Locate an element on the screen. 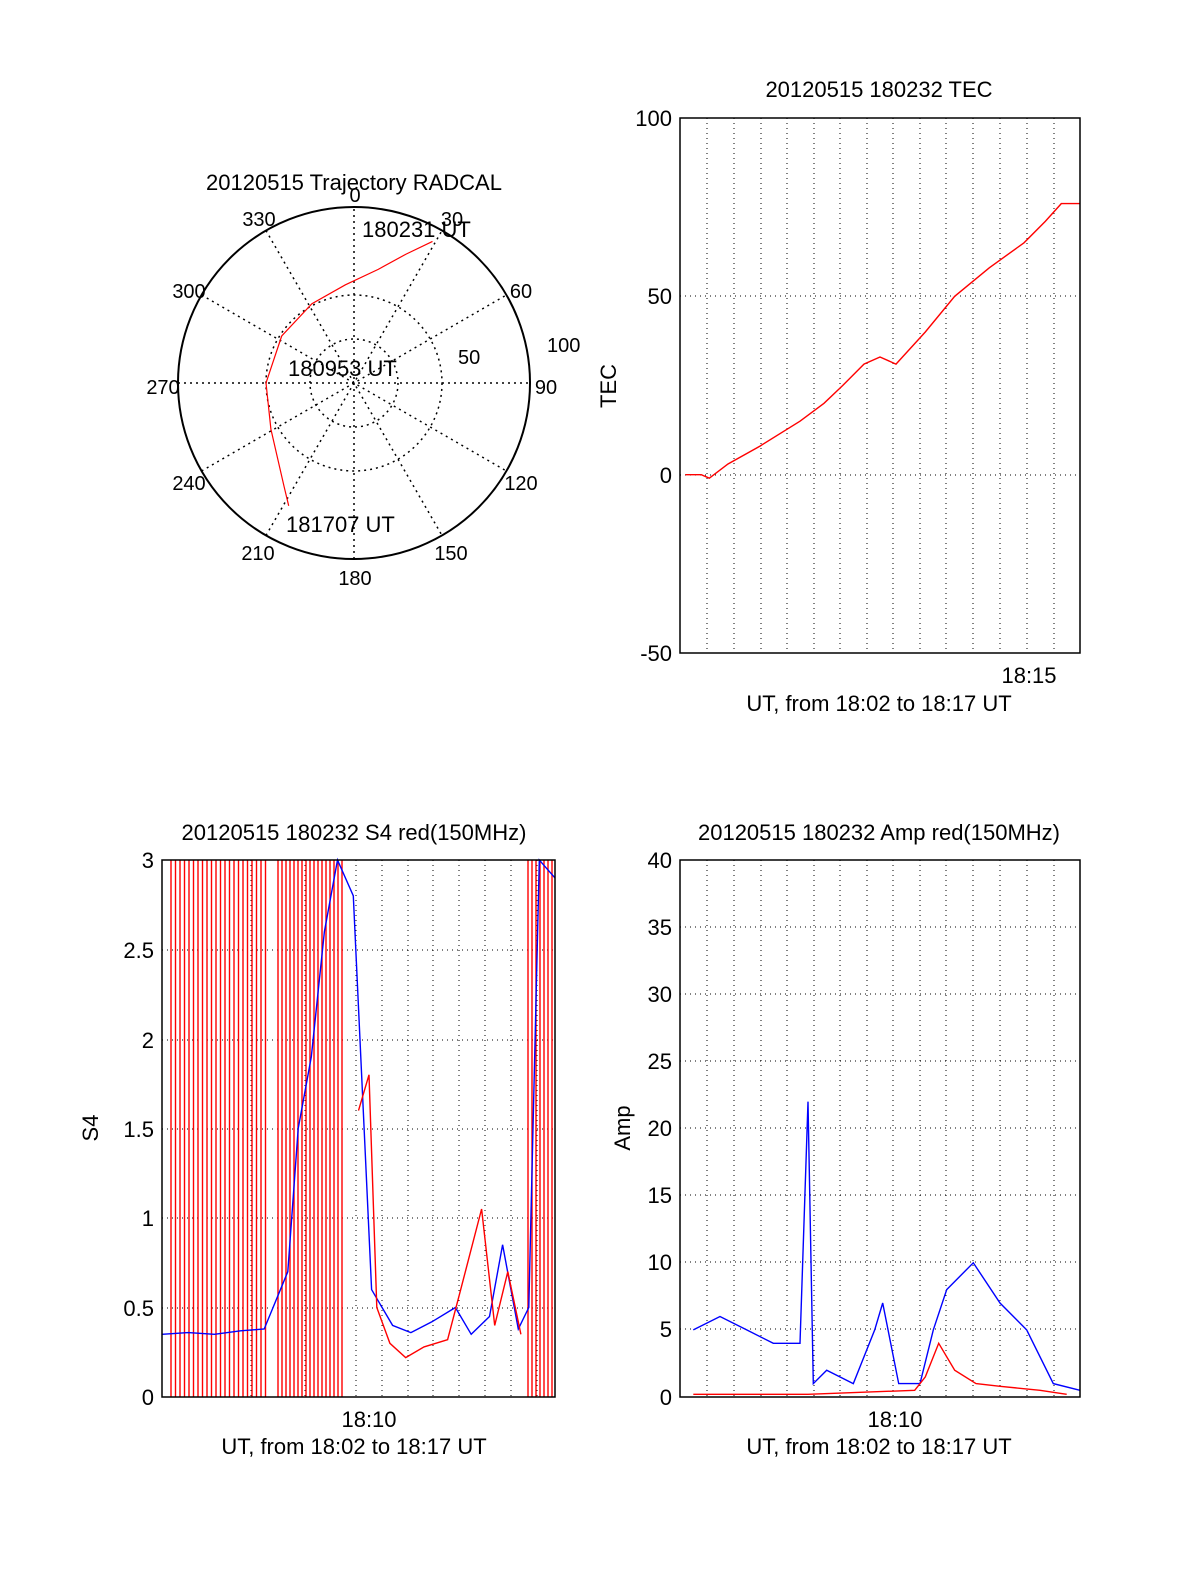 The width and height of the screenshot is (1200, 1575). amp-series is located at coordinates (886, 1248).